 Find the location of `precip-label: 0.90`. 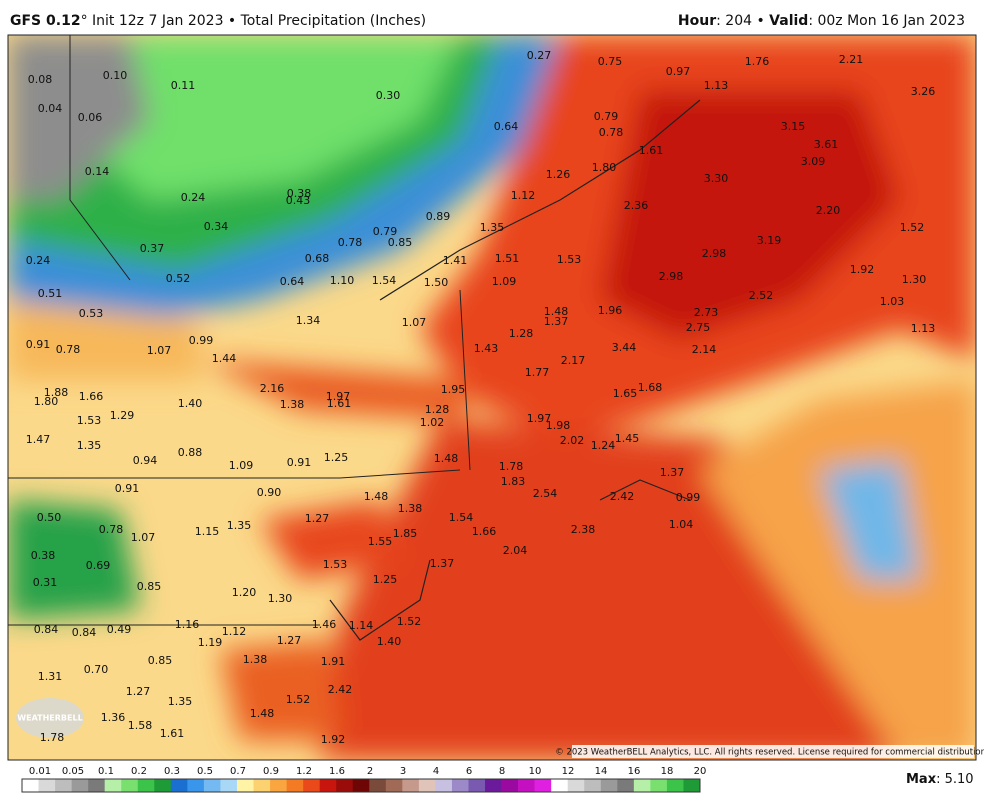

precip-label: 0.90 is located at coordinates (269, 492).